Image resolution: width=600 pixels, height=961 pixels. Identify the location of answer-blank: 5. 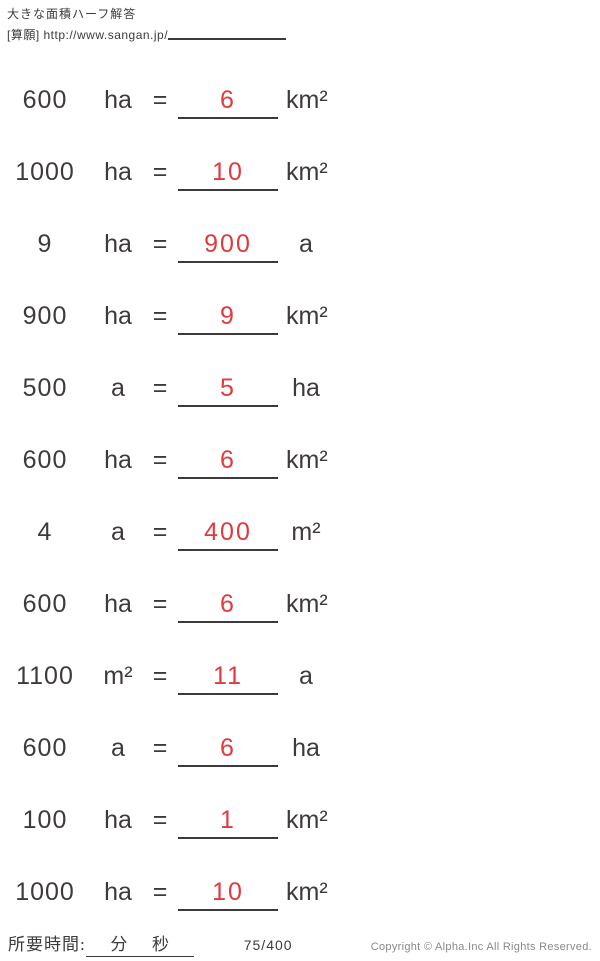
(228, 390).